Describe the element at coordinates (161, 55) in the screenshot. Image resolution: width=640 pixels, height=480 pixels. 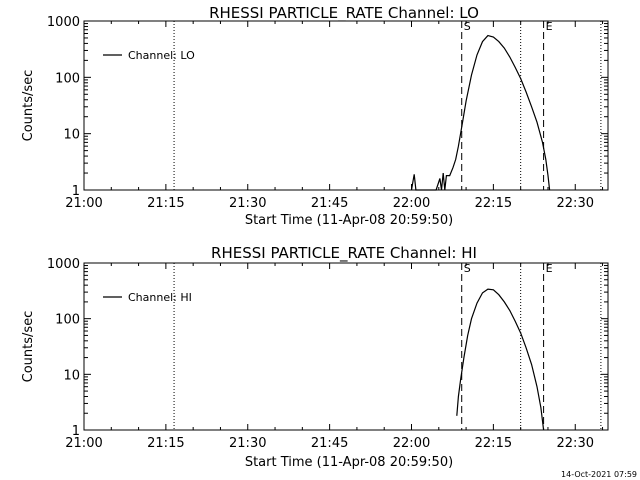
I see `legend-label: Channel: LO` at that location.